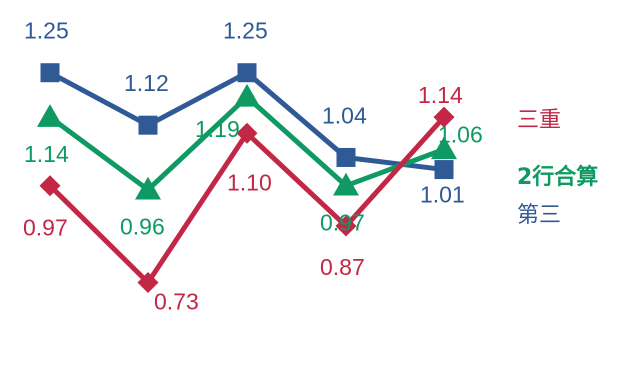  What do you see at coordinates (142, 227) in the screenshot?
I see `data-label-2-2: 0.96` at bounding box center [142, 227].